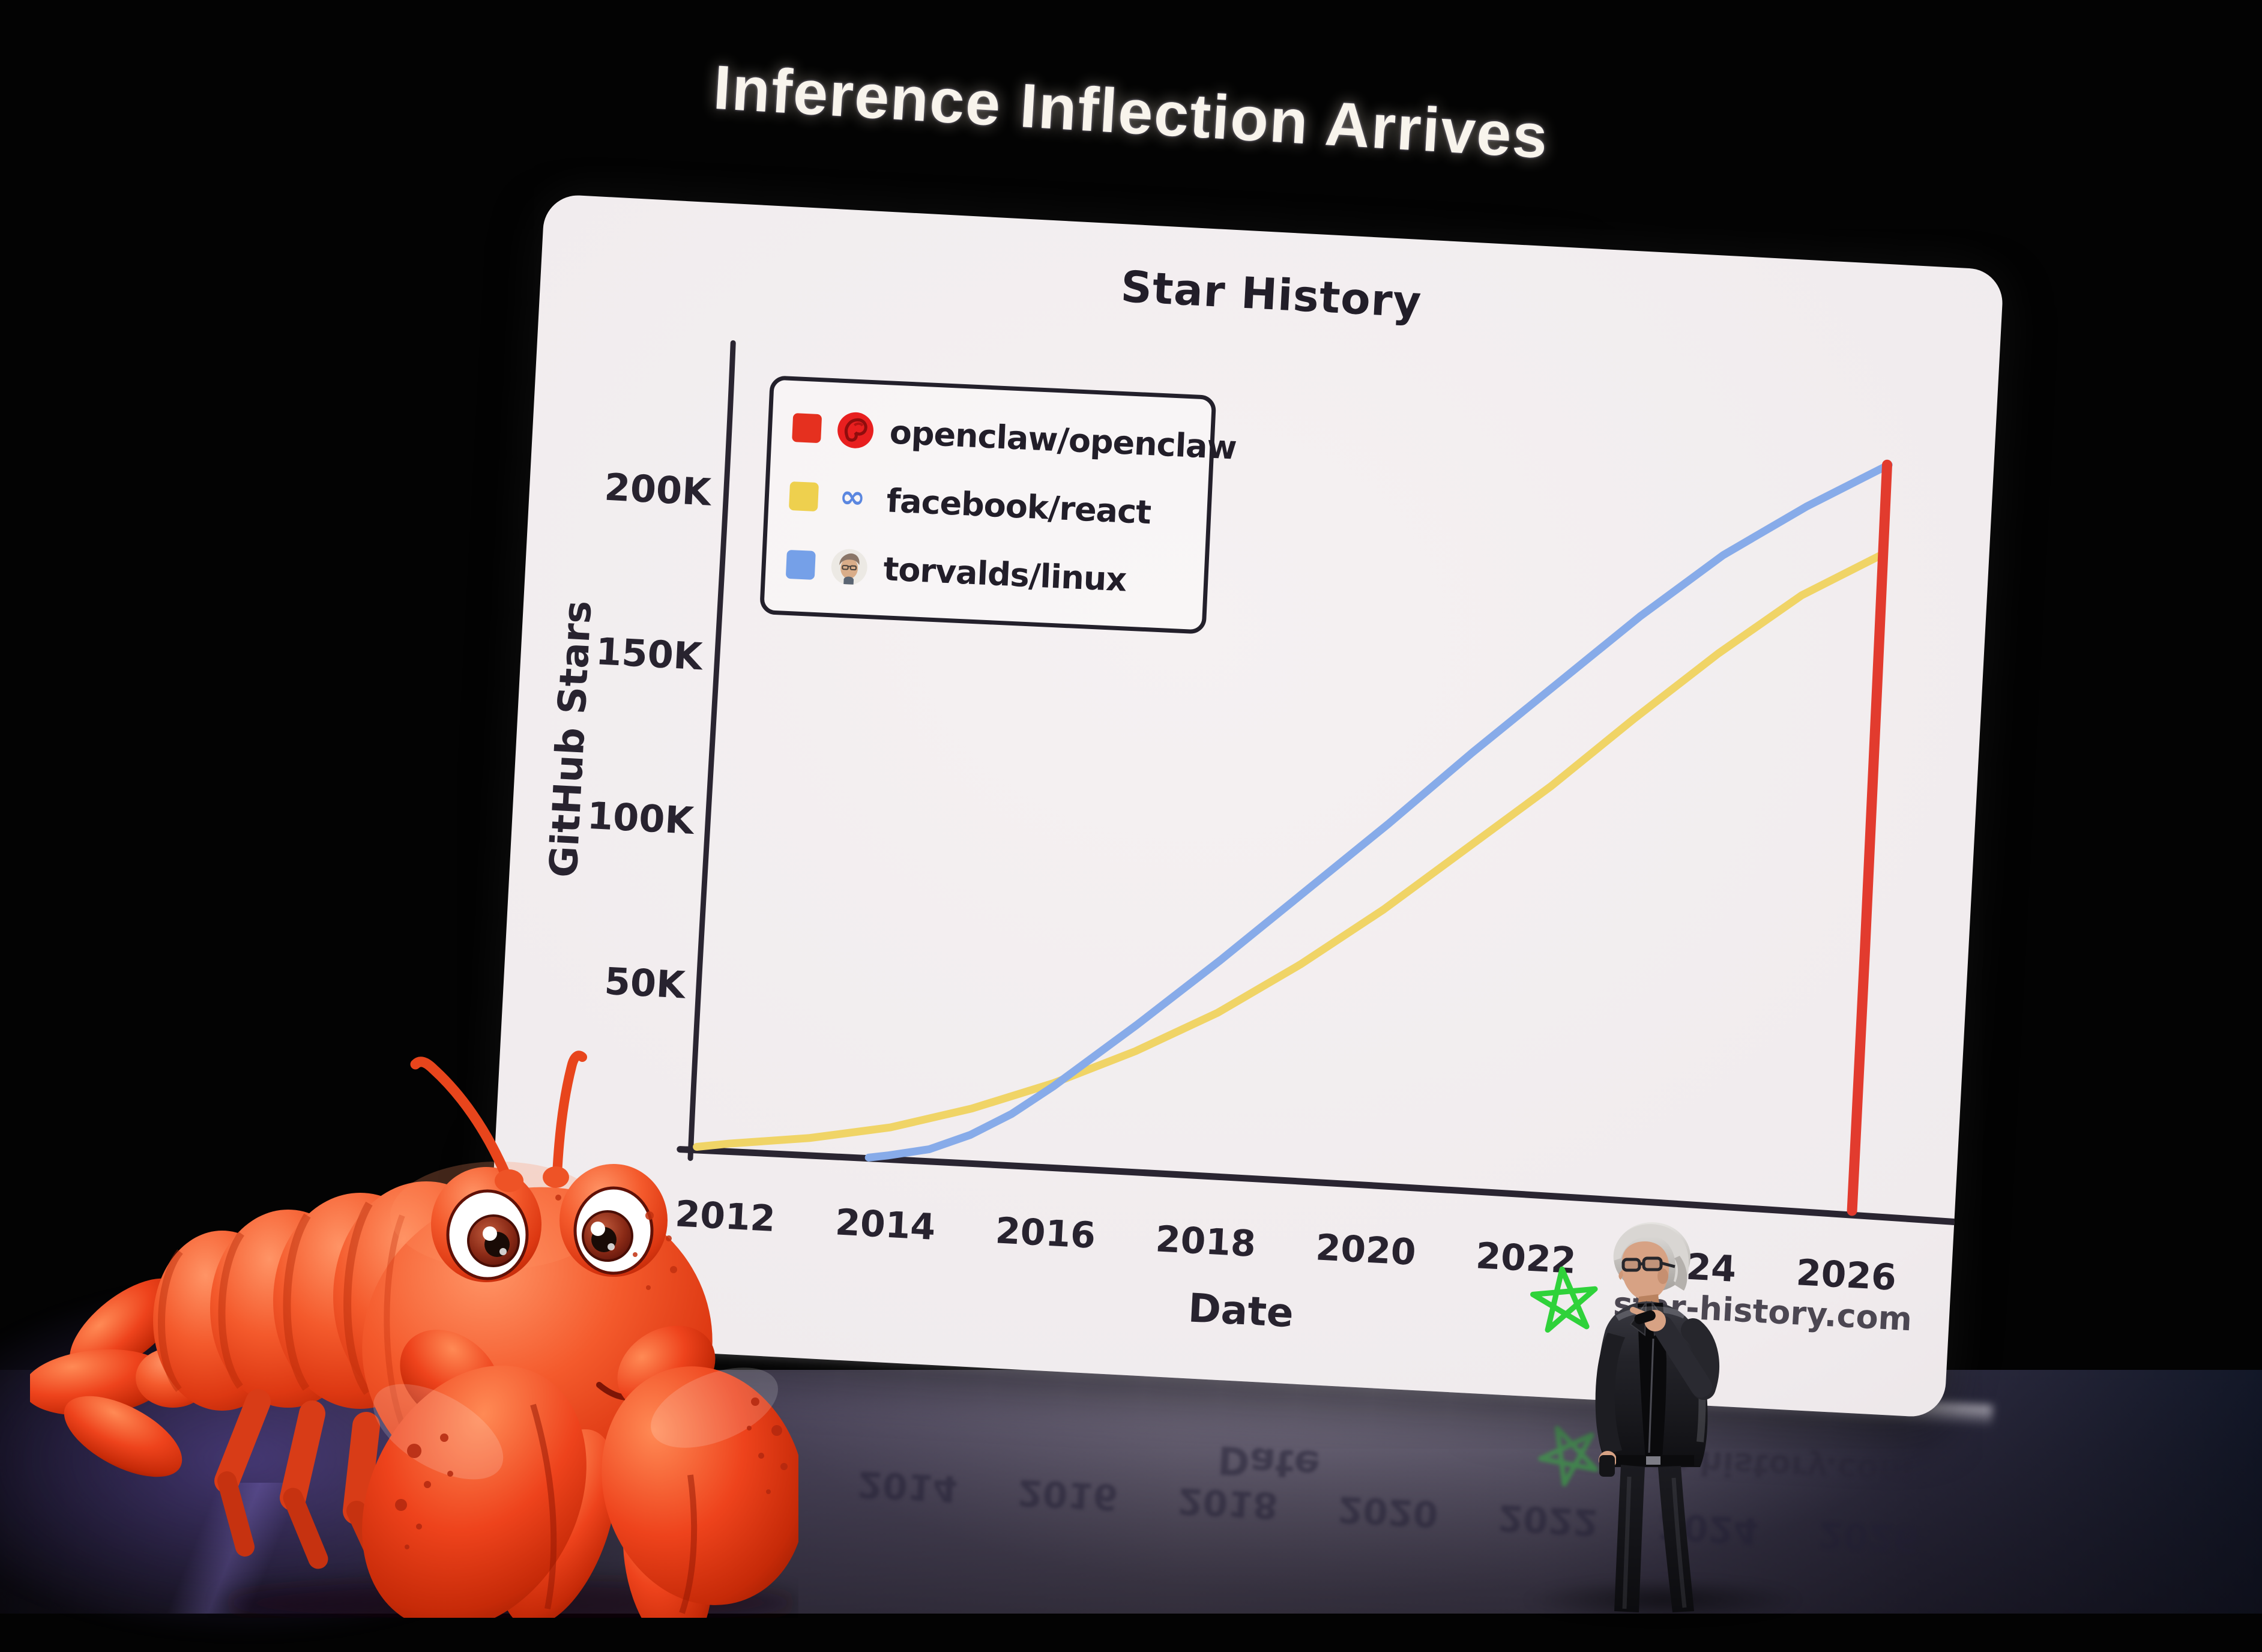 The width and height of the screenshot is (2262, 1652). What do you see at coordinates (1205, 1241) in the screenshot?
I see `x-tick-label: 2018` at bounding box center [1205, 1241].